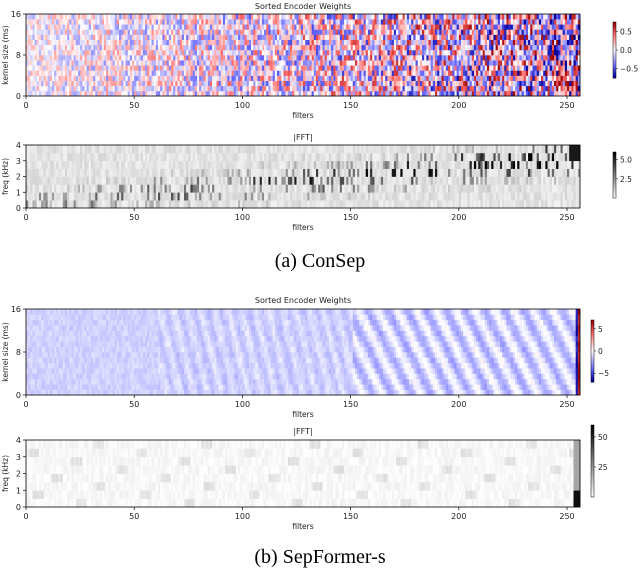 This screenshot has height=574, width=640. What do you see at coordinates (614, 51) in the screenshot?
I see `colorbar-step` at bounding box center [614, 51].